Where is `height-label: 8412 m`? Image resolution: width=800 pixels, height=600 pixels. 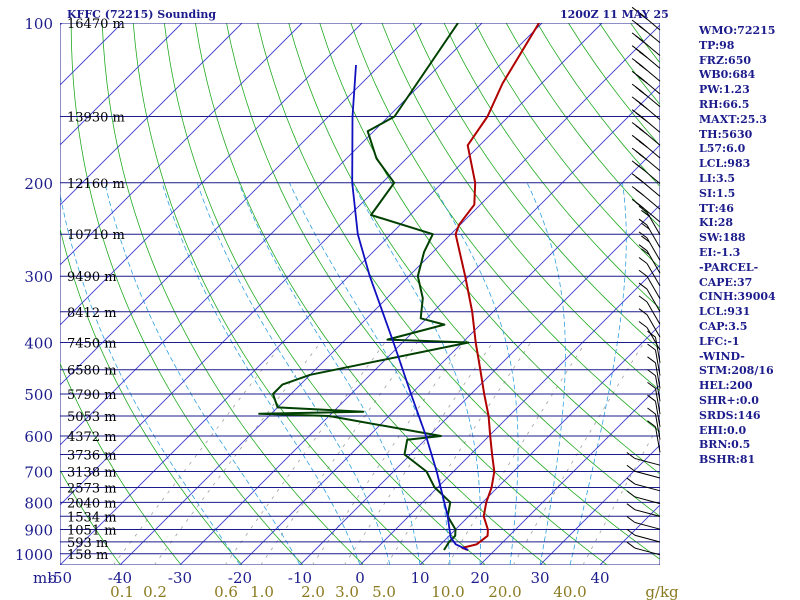
height-label: 8412 m is located at coordinates (92, 313).